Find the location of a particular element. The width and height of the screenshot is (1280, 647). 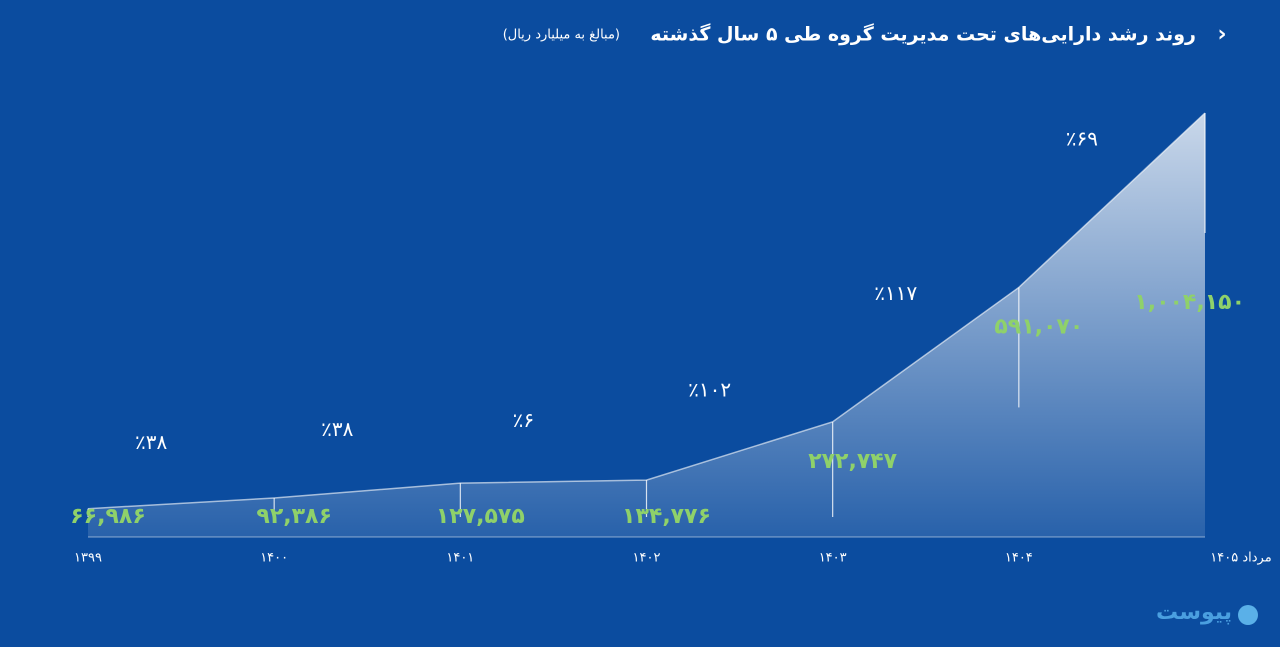

x-tick-label: مرداد ۱۴۰۵ is located at coordinates (1240, 558).